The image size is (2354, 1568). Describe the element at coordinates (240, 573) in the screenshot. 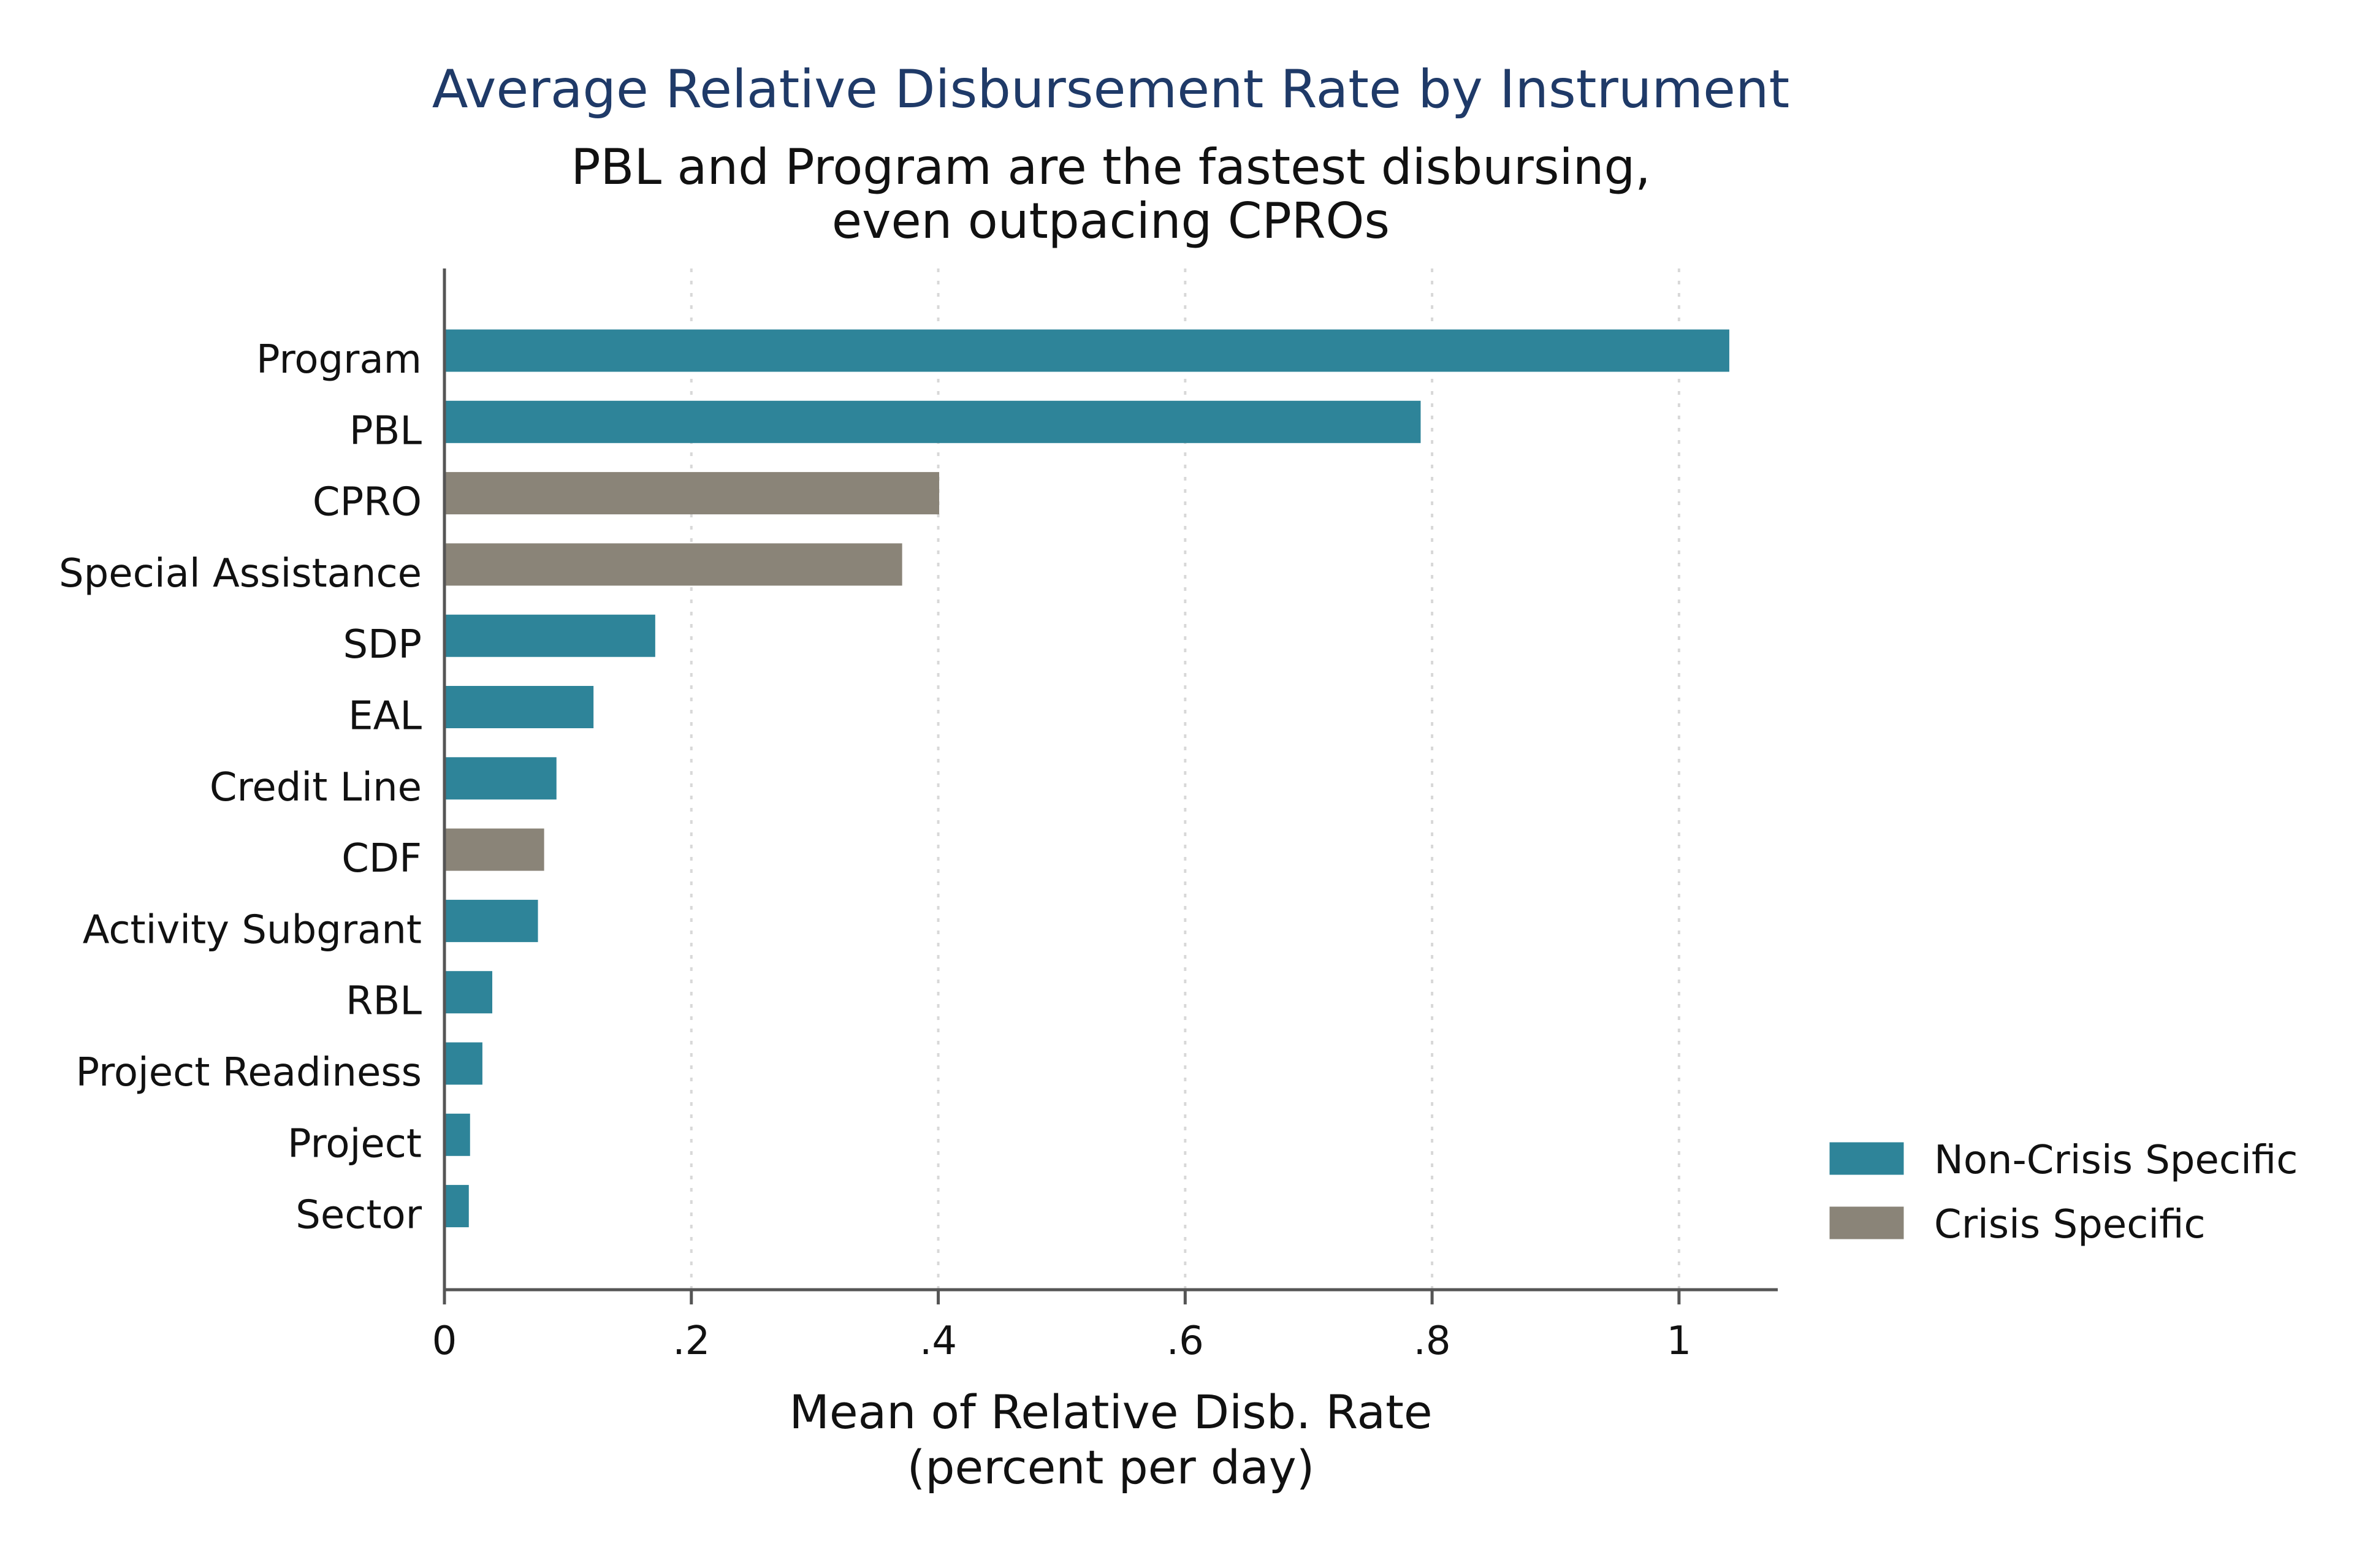

I see `category-label-special-assistance: Special Assistance` at that location.